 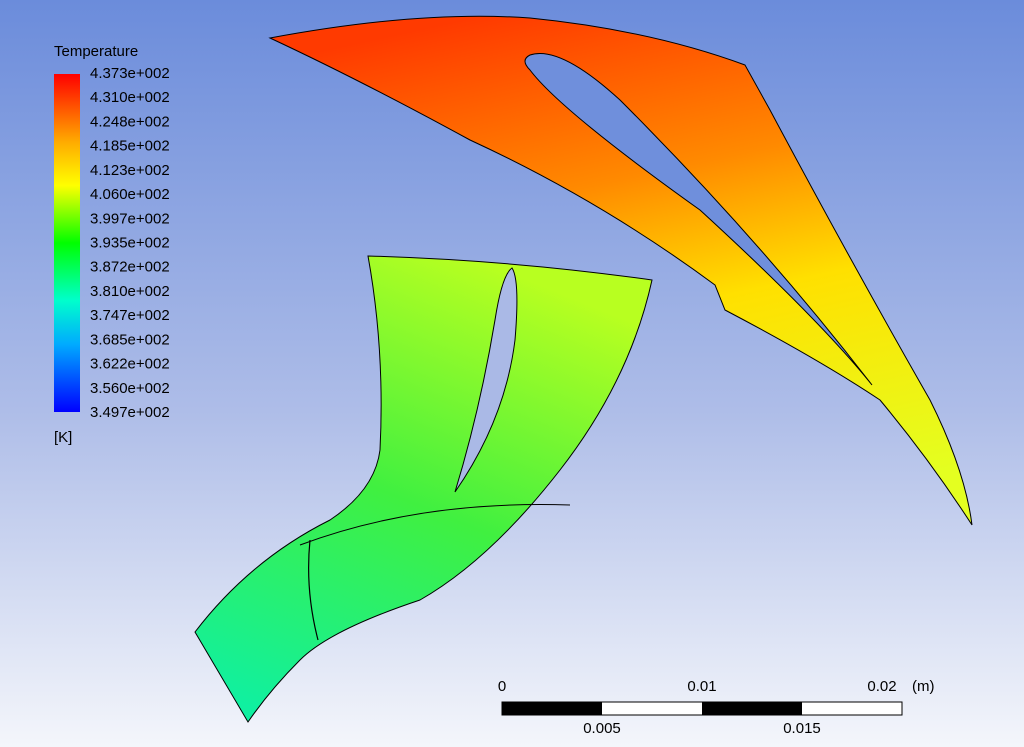 What do you see at coordinates (602, 728) in the screenshot?
I see `scale-label: 0.005` at bounding box center [602, 728].